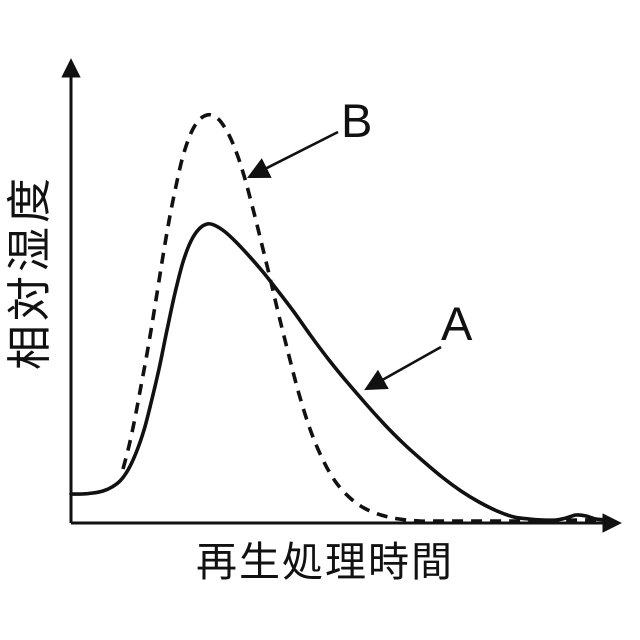 The height and width of the screenshot is (640, 640). What do you see at coordinates (403, 368) in the screenshot?
I see `annotation-arrow-a` at bounding box center [403, 368].